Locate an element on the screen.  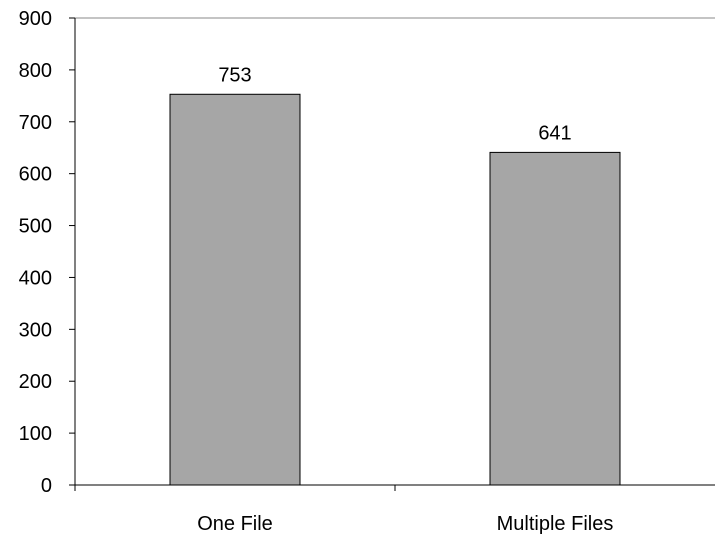
y-tick-label: 400 is located at coordinates (35, 278).